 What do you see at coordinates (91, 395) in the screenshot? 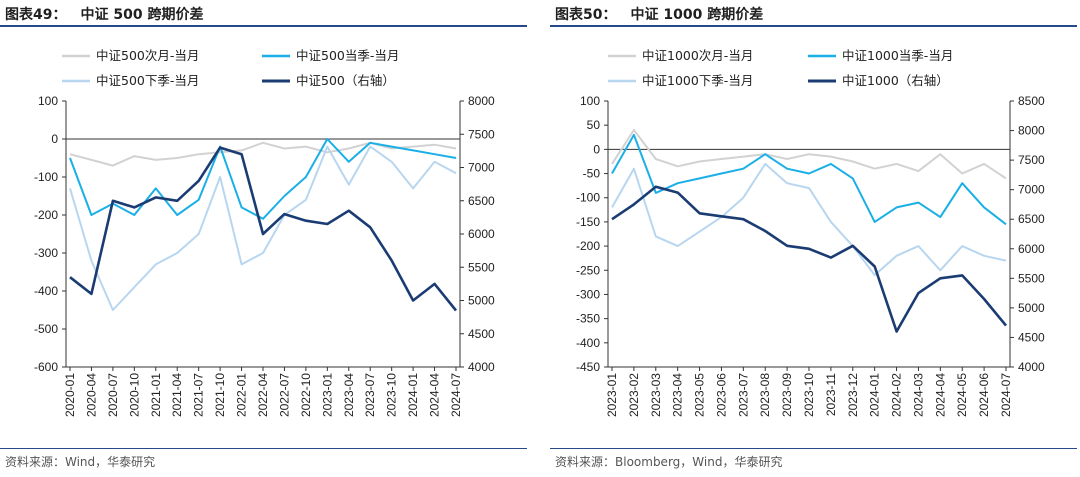
I see `x-tick-label: 2020-04` at bounding box center [91, 395].